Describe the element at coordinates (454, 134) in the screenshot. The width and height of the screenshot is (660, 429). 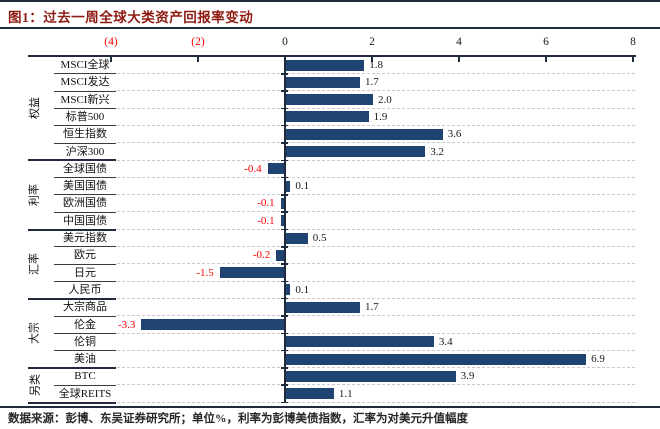
I see `bar-value-label: 3.6` at that location.